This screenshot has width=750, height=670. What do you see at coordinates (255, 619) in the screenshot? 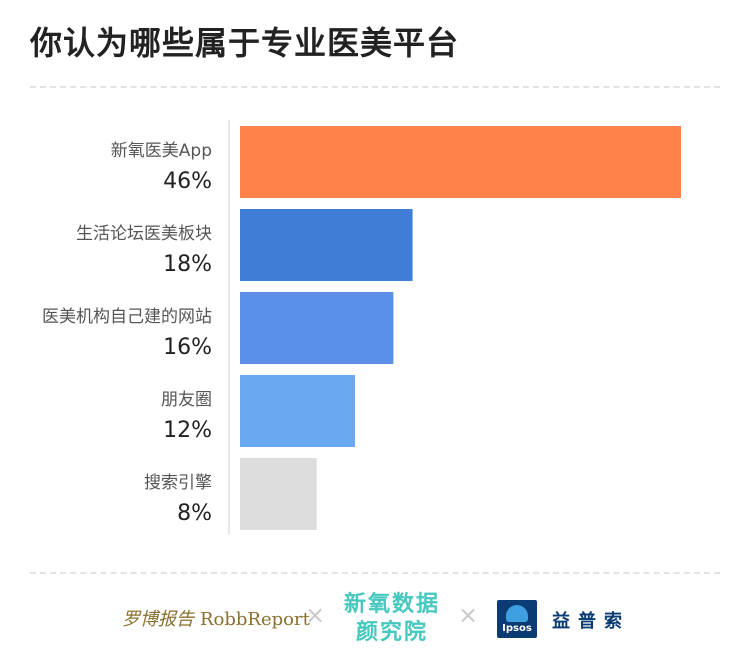
I see `robb-report-en: RobbReport` at bounding box center [255, 619].